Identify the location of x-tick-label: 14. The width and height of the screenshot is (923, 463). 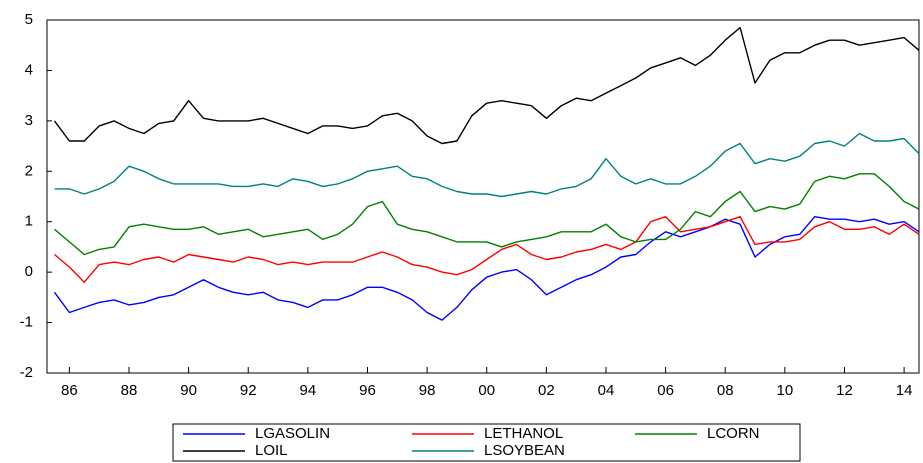
(904, 390).